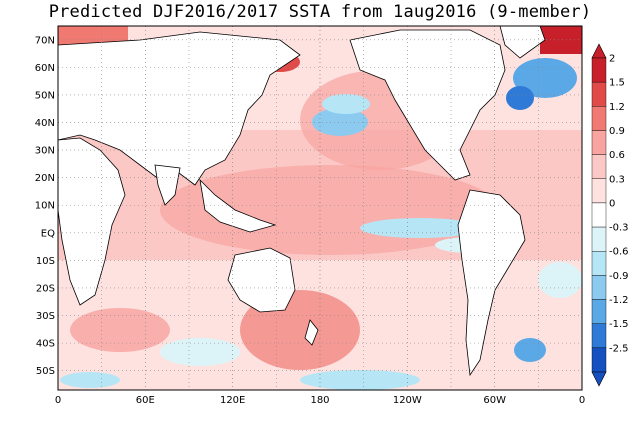  Describe the element at coordinates (494, 400) in the screenshot. I see `lon-label: 60W` at that location.